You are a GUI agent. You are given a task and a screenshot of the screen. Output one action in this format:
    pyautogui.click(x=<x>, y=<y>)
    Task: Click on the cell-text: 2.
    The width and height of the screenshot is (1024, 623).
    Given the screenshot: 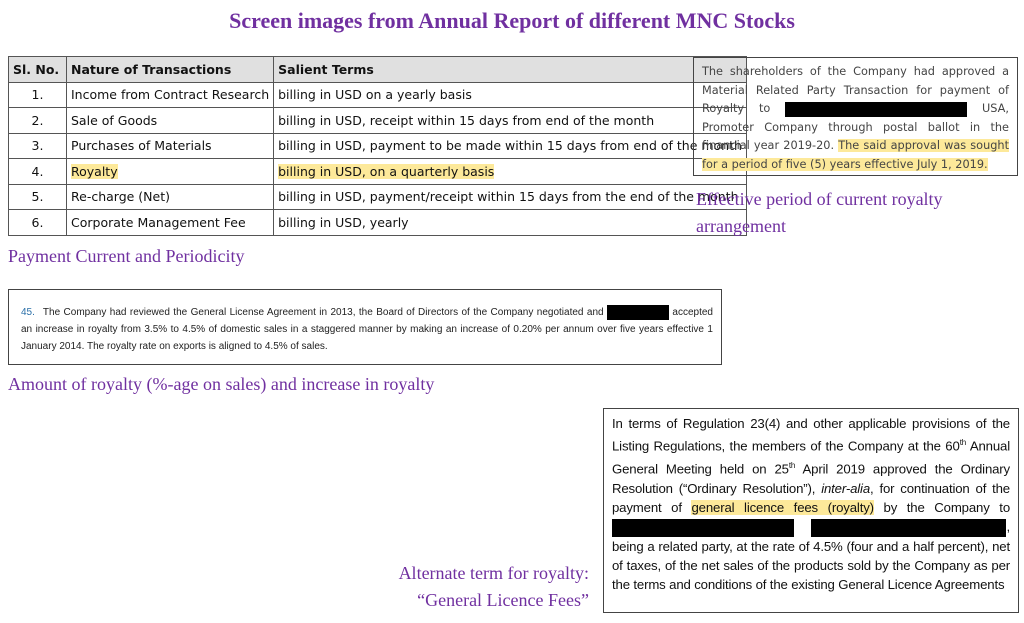 What is the action you would take?
    pyautogui.click(x=37, y=120)
    